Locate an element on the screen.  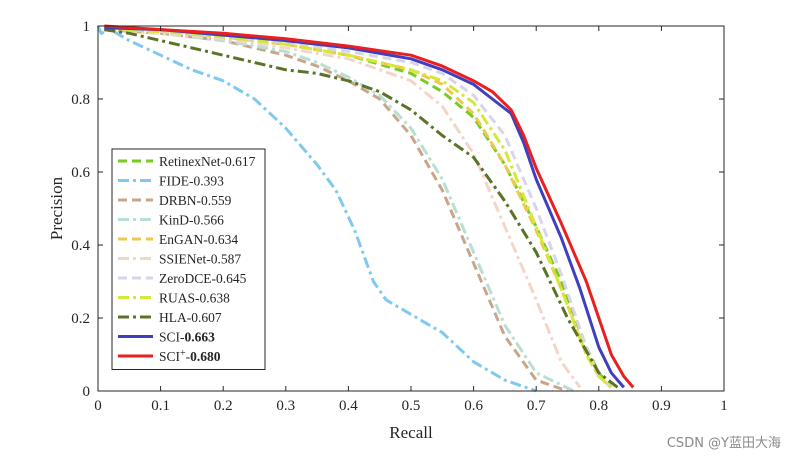
x-tick-label: 0.9 is located at coordinates (661, 406).